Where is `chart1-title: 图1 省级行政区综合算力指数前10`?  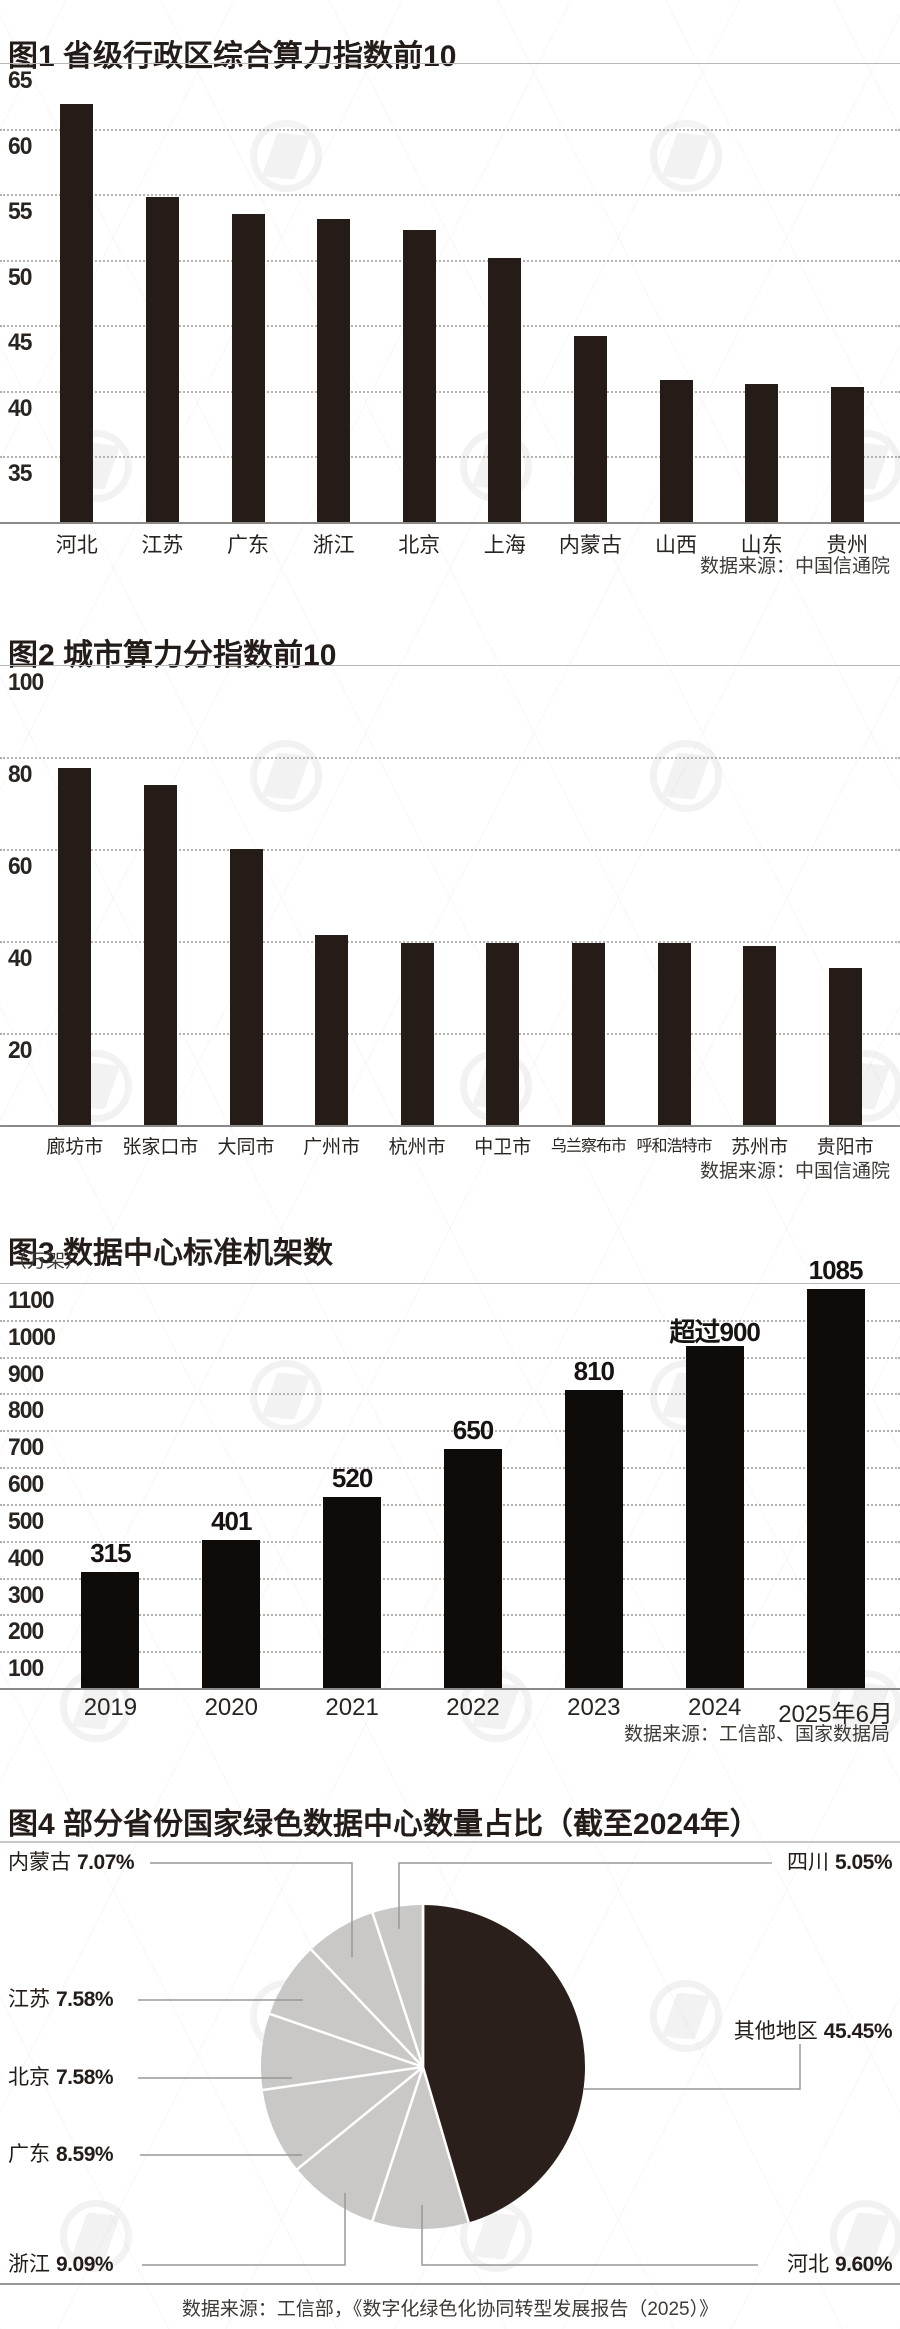
chart1-title: 图1 省级行政区综合算力指数前10 is located at coordinates (232, 56).